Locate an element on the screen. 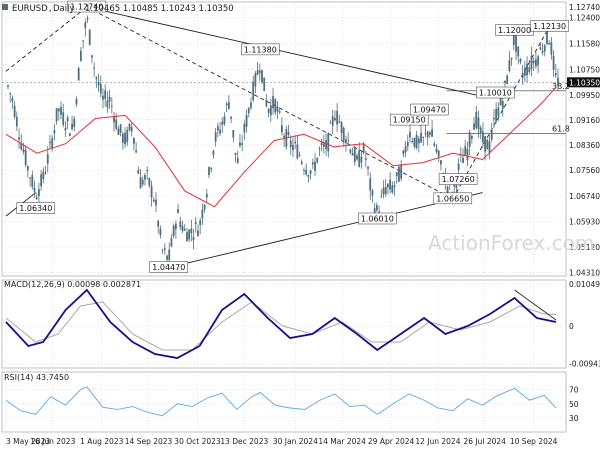 The height and width of the screenshot is (450, 600). header-symbol: EURUSD is located at coordinates (30, 9).